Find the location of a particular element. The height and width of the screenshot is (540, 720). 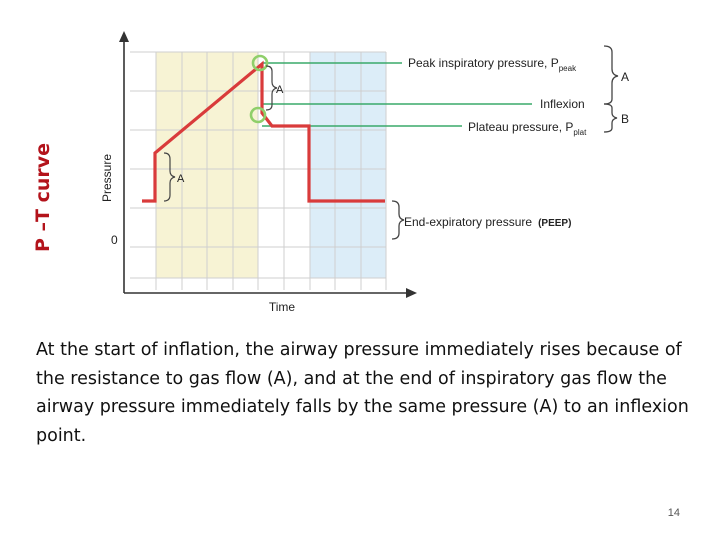

pressure-curve is located at coordinates (263, 131).